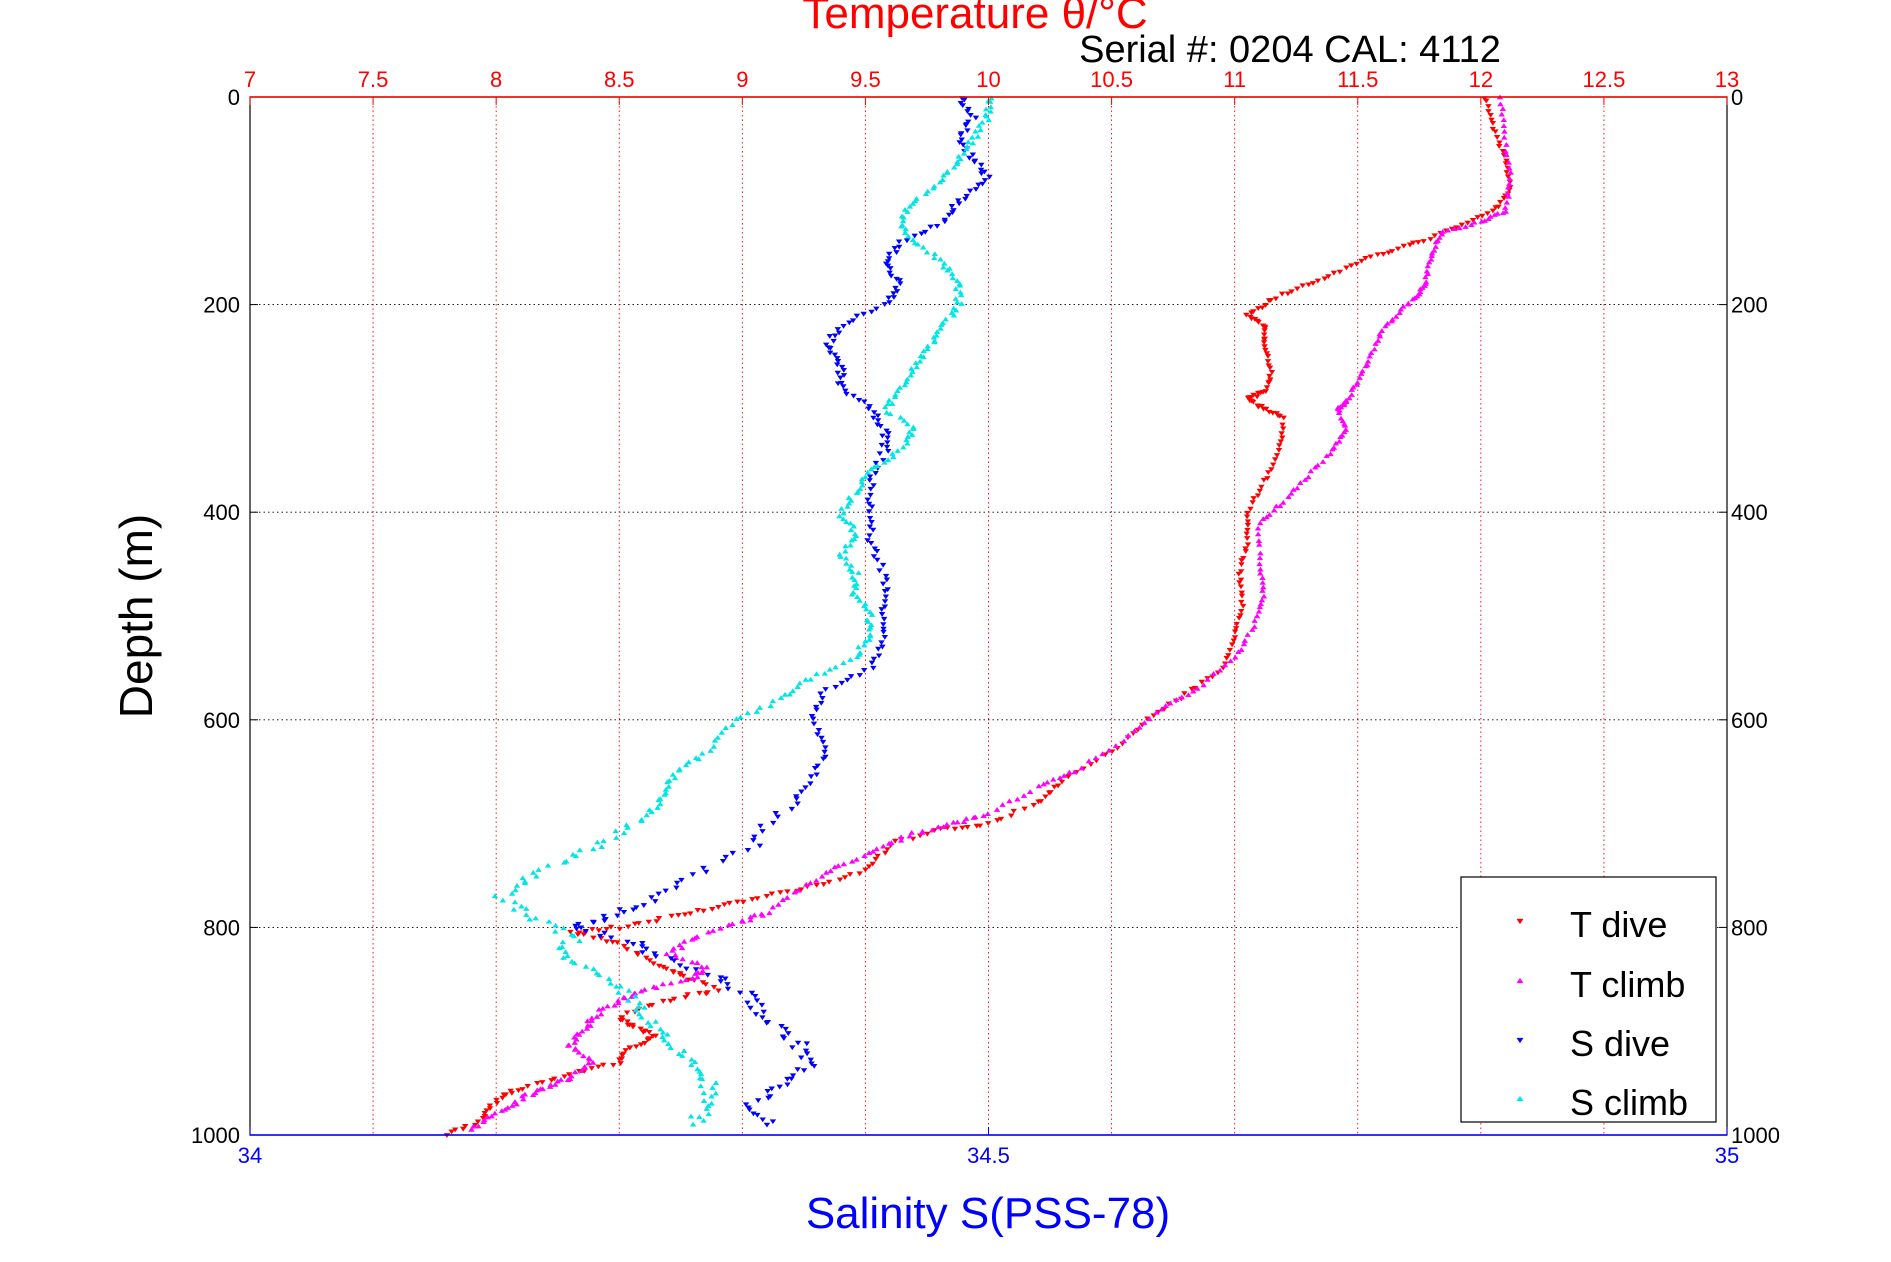  Describe the element at coordinates (1481, 79) in the screenshot. I see `temp-tick-label: 12` at that location.